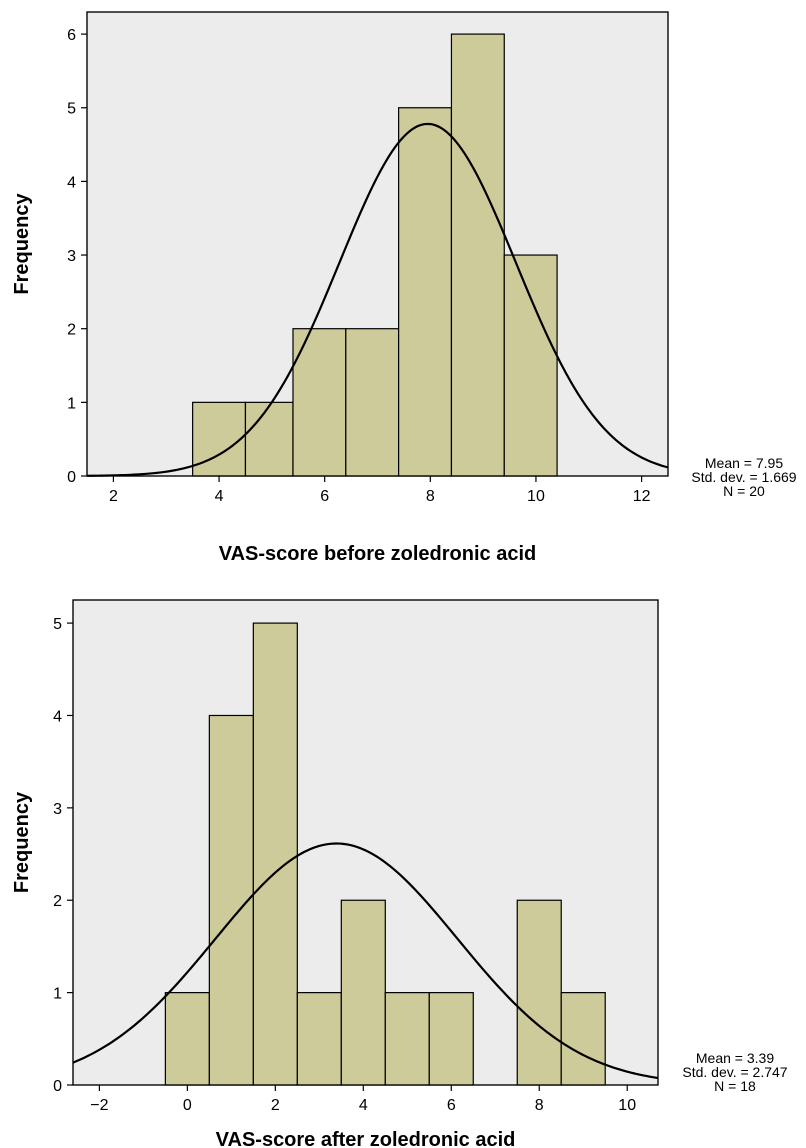 This screenshot has width=806, height=1148. What do you see at coordinates (642, 496) in the screenshot?
I see `x-tick-label: 12` at bounding box center [642, 496].